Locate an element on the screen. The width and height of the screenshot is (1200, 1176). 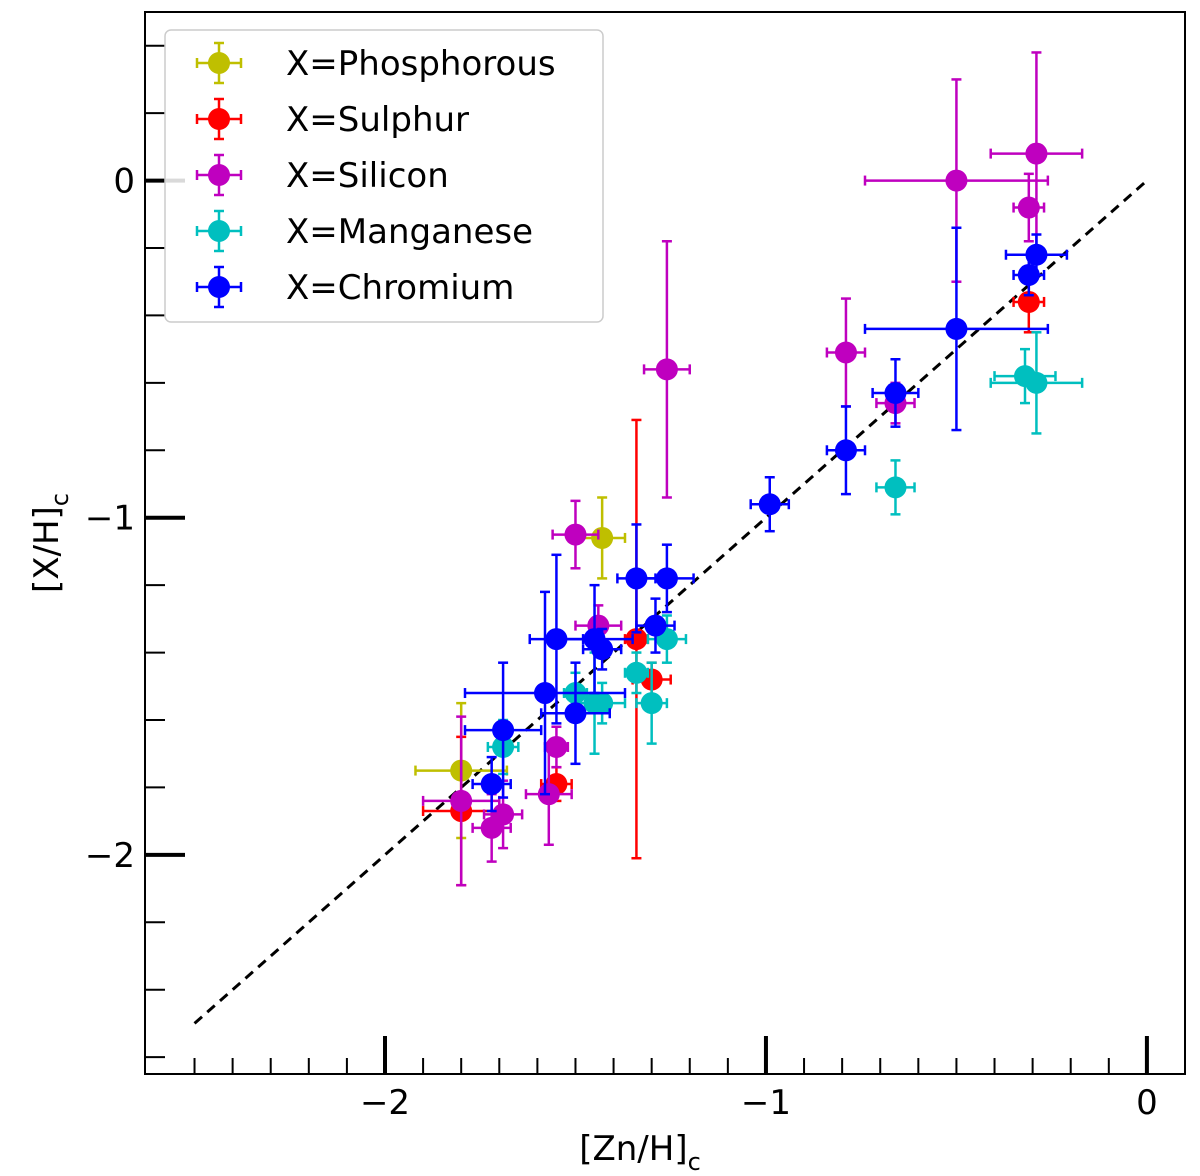
legend-item-phosphorous: X=Phosphorous is located at coordinates (375, 63).